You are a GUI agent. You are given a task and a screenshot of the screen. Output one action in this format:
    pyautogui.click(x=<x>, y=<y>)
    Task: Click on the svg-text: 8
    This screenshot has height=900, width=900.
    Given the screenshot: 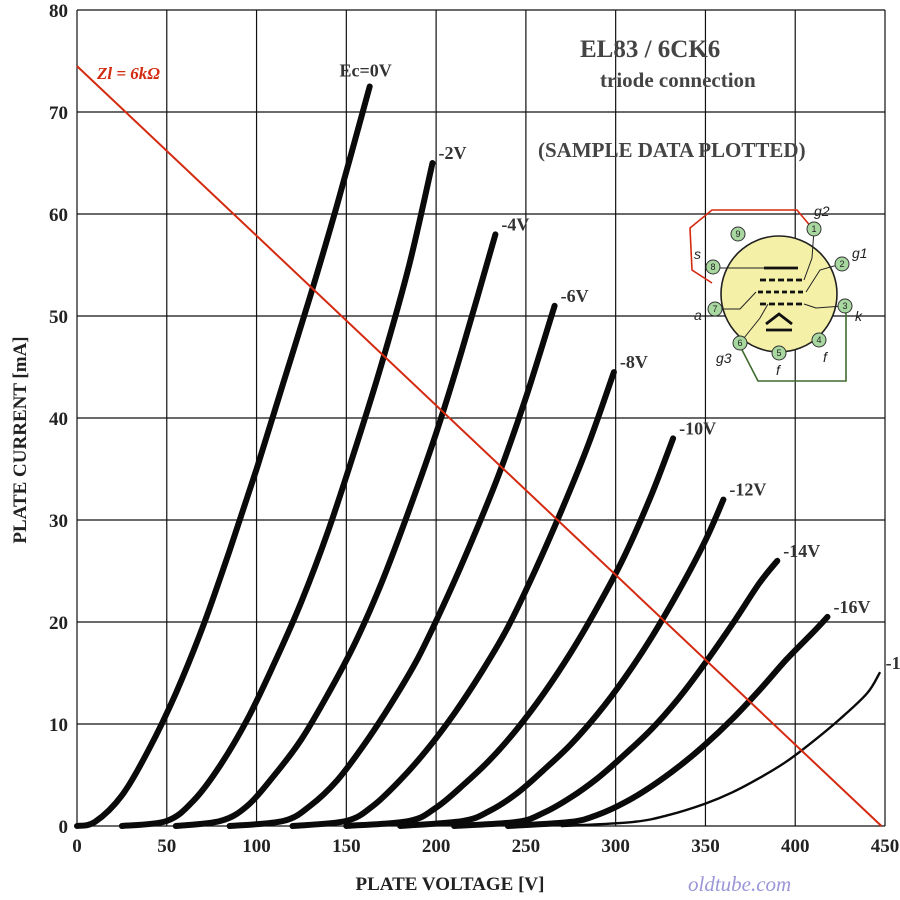 What is the action you would take?
    pyautogui.click(x=712, y=267)
    